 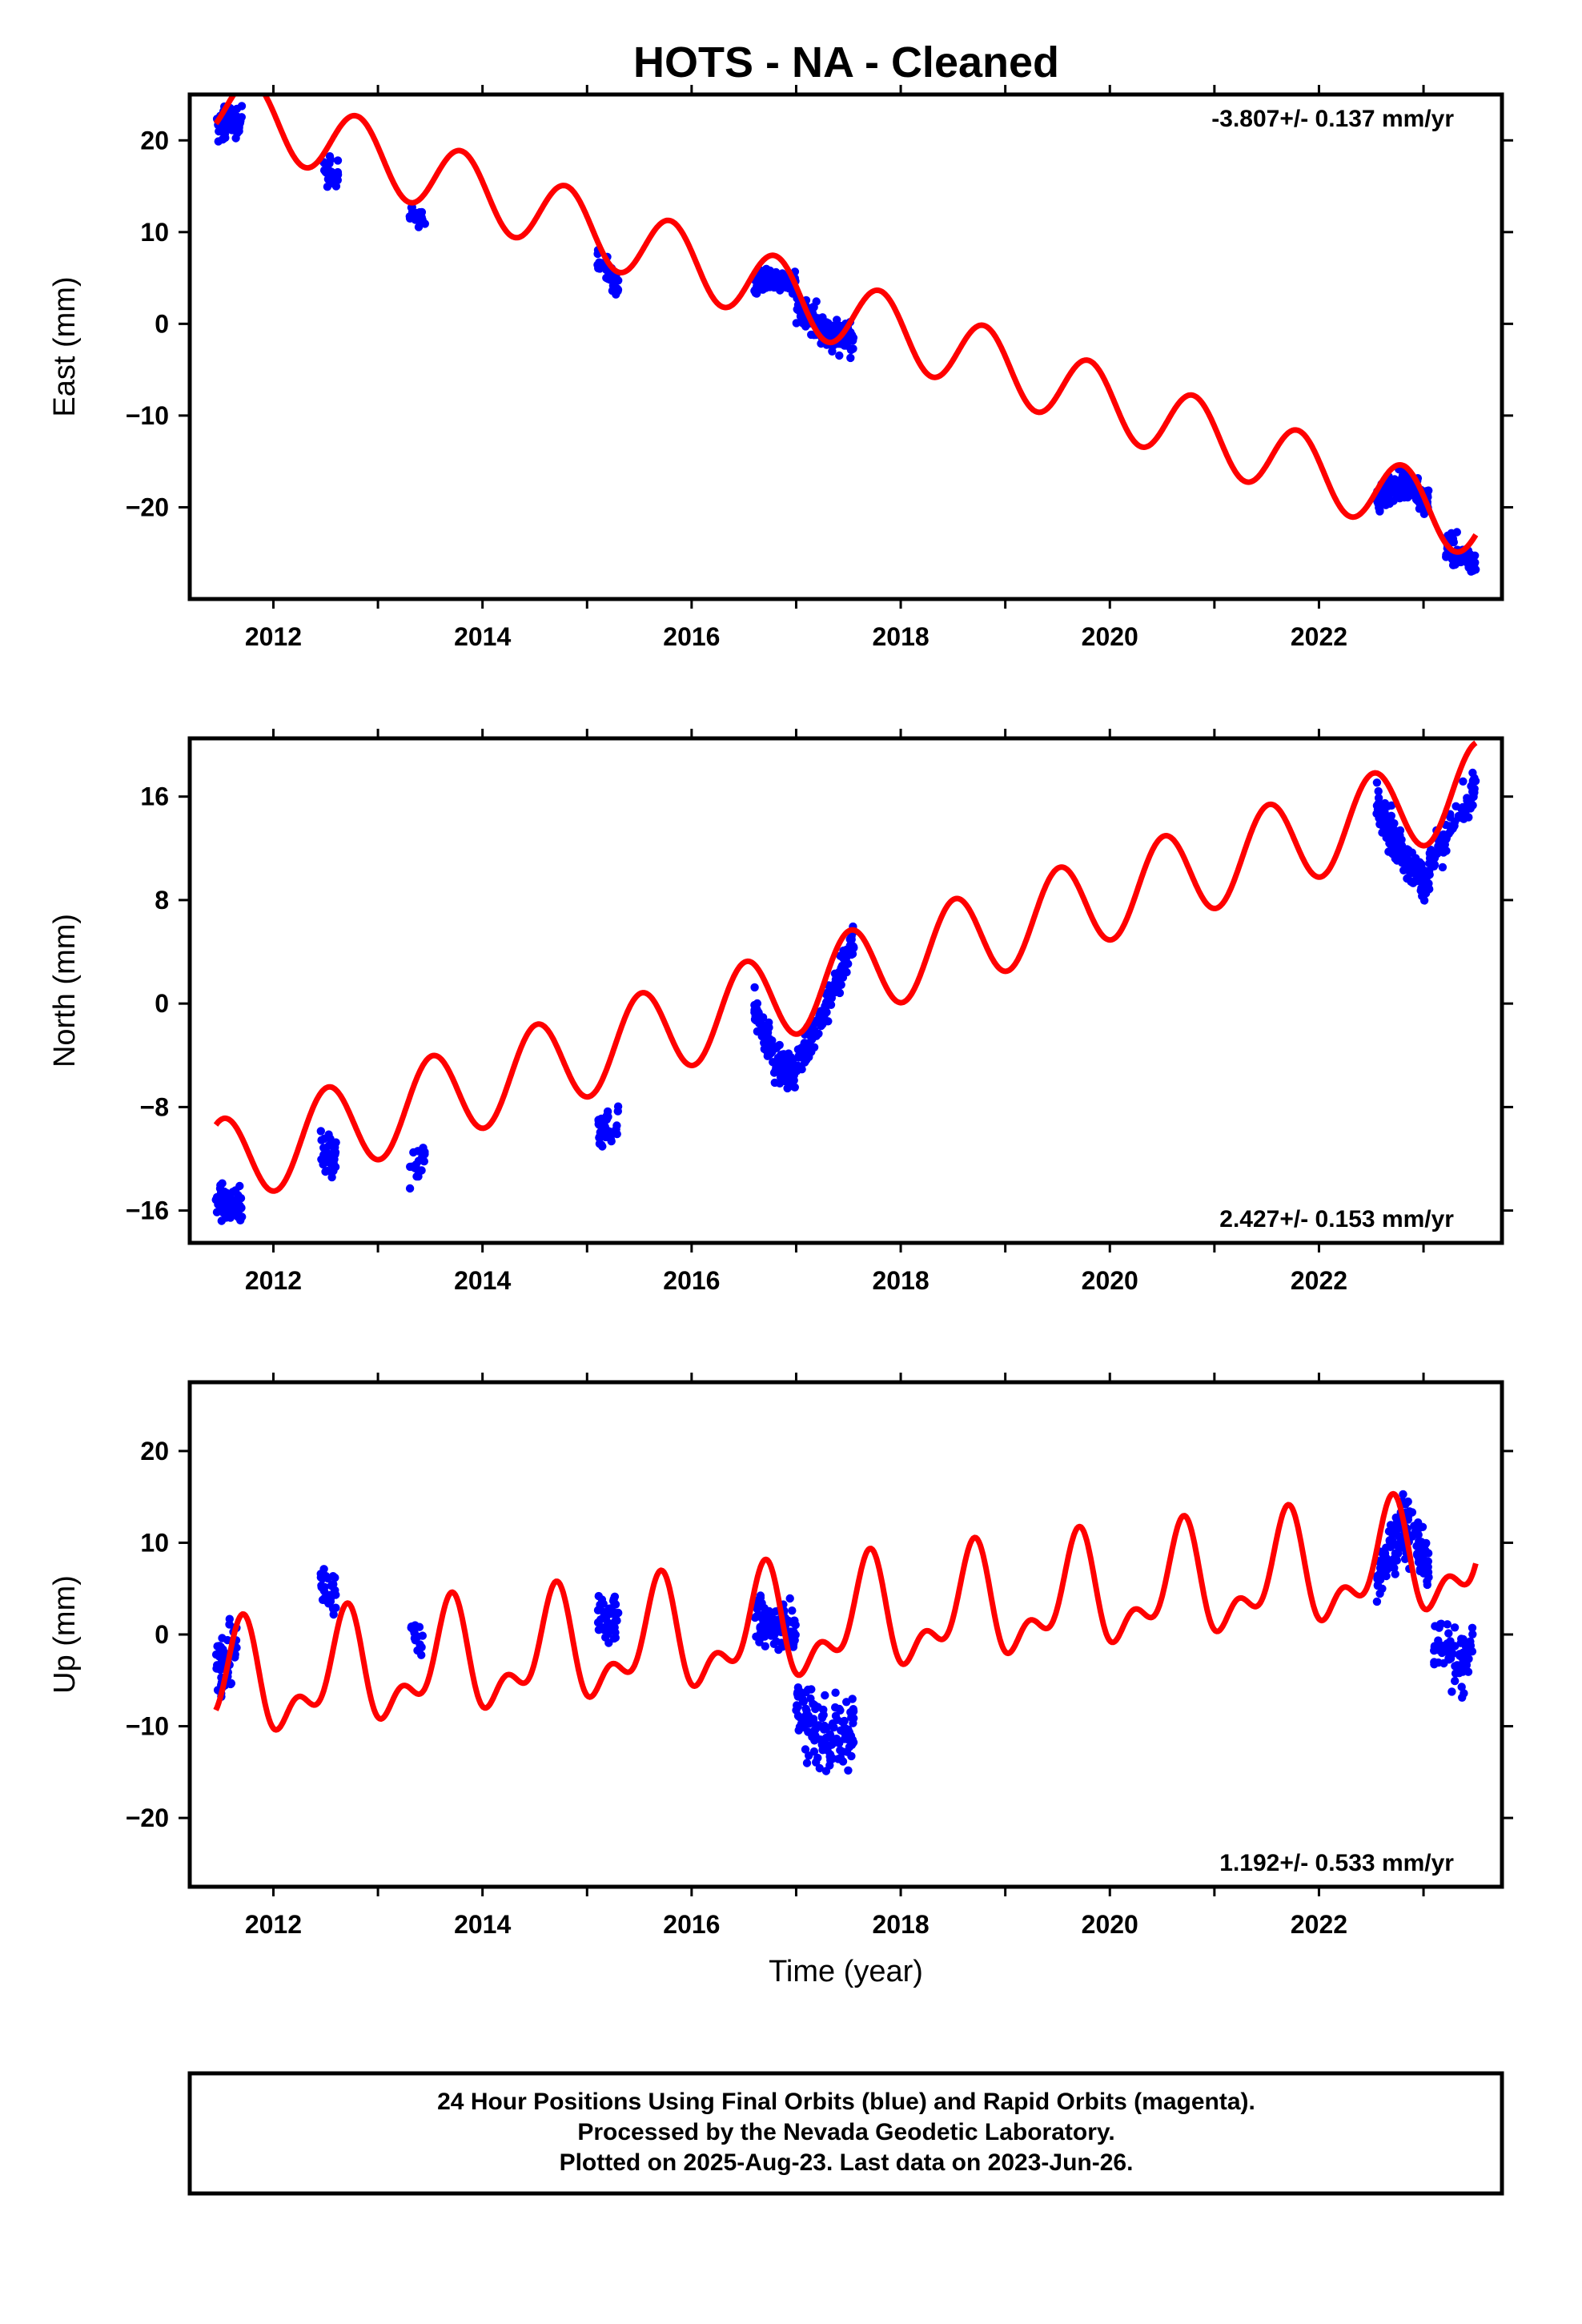 I want to click on data-points, so click(x=844, y=1632).